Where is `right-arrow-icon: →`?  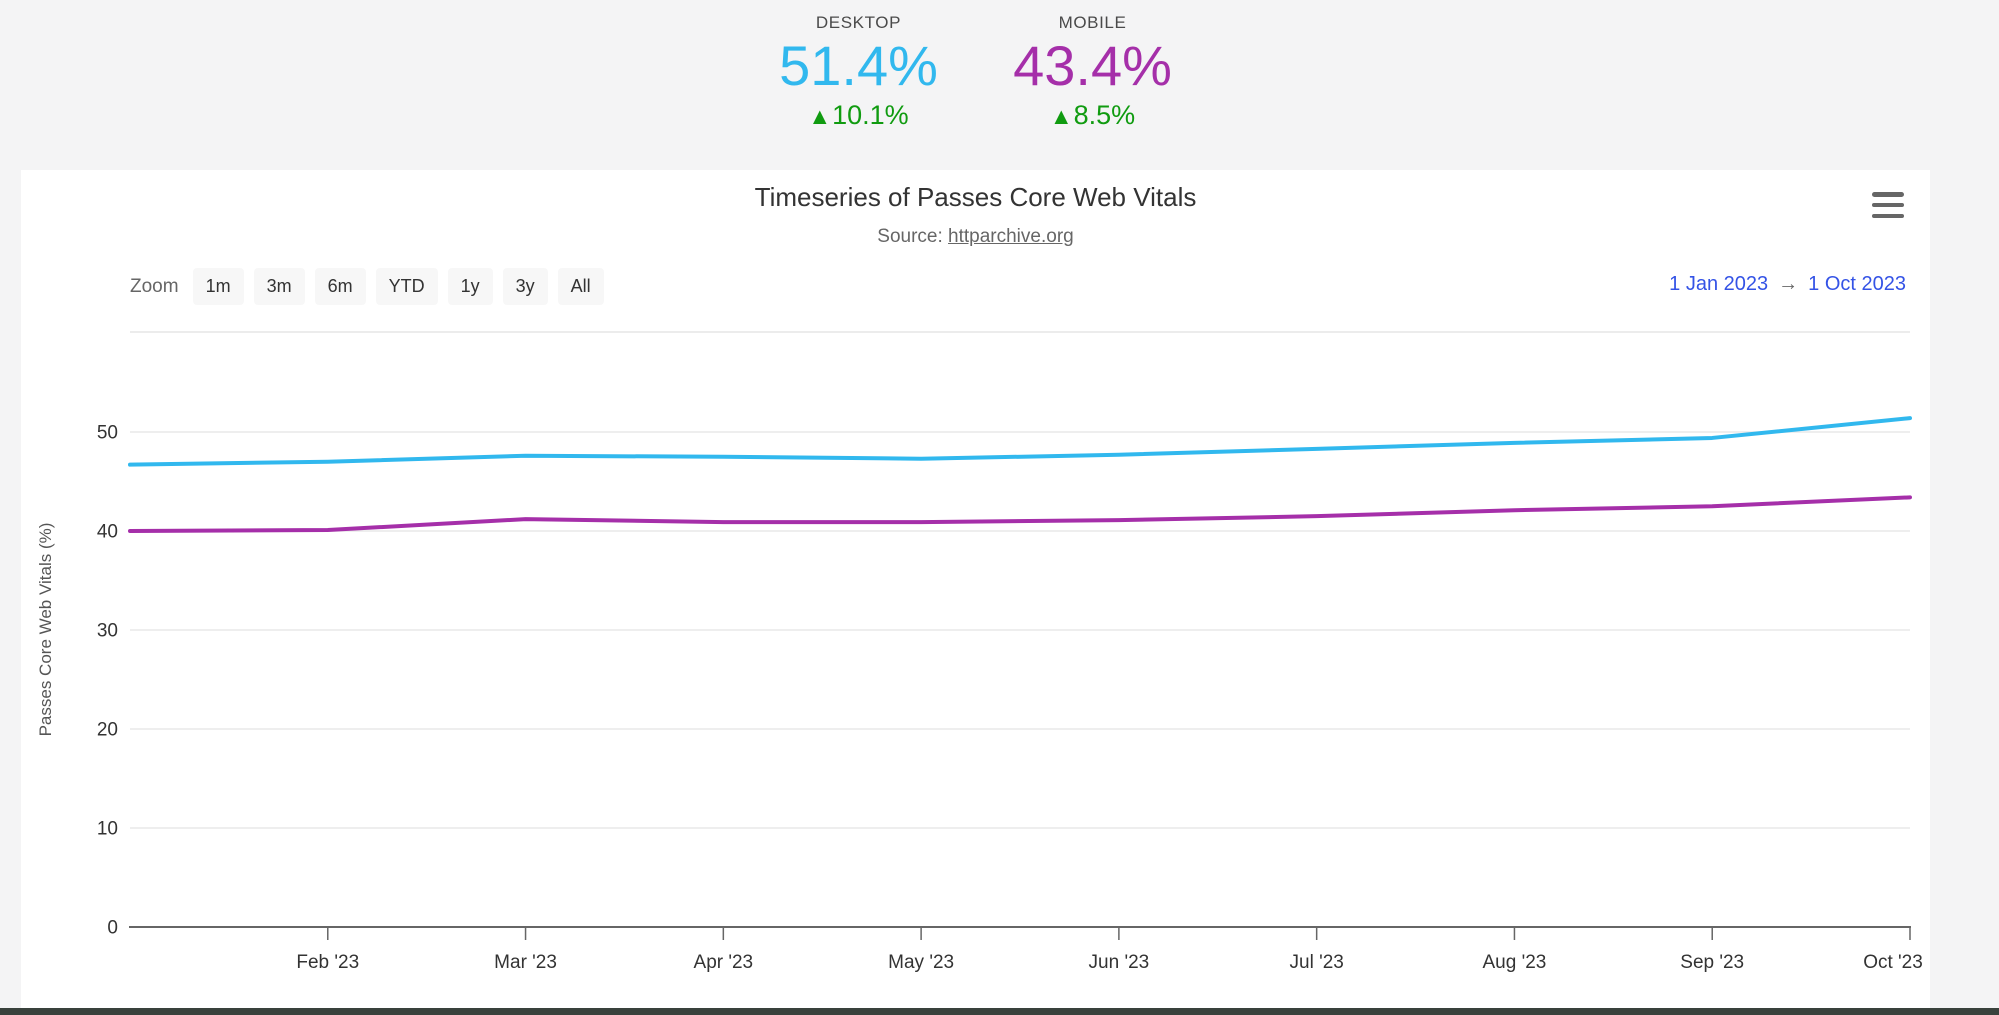
right-arrow-icon: → is located at coordinates (1788, 284).